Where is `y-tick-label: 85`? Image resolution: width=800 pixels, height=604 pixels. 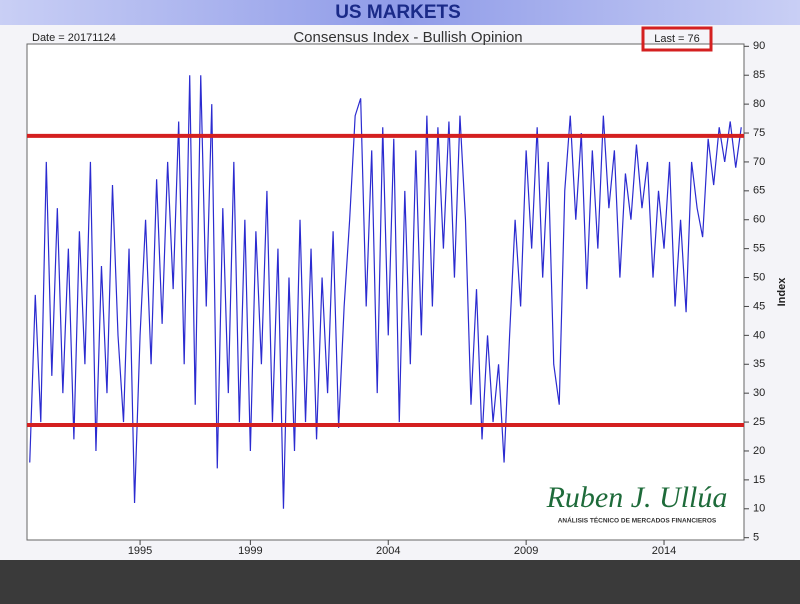 y-tick-label: 85 is located at coordinates (759, 75).